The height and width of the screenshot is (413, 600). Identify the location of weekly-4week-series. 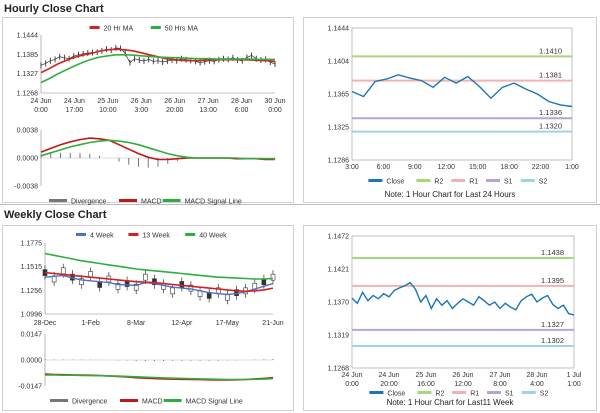
(159, 285).